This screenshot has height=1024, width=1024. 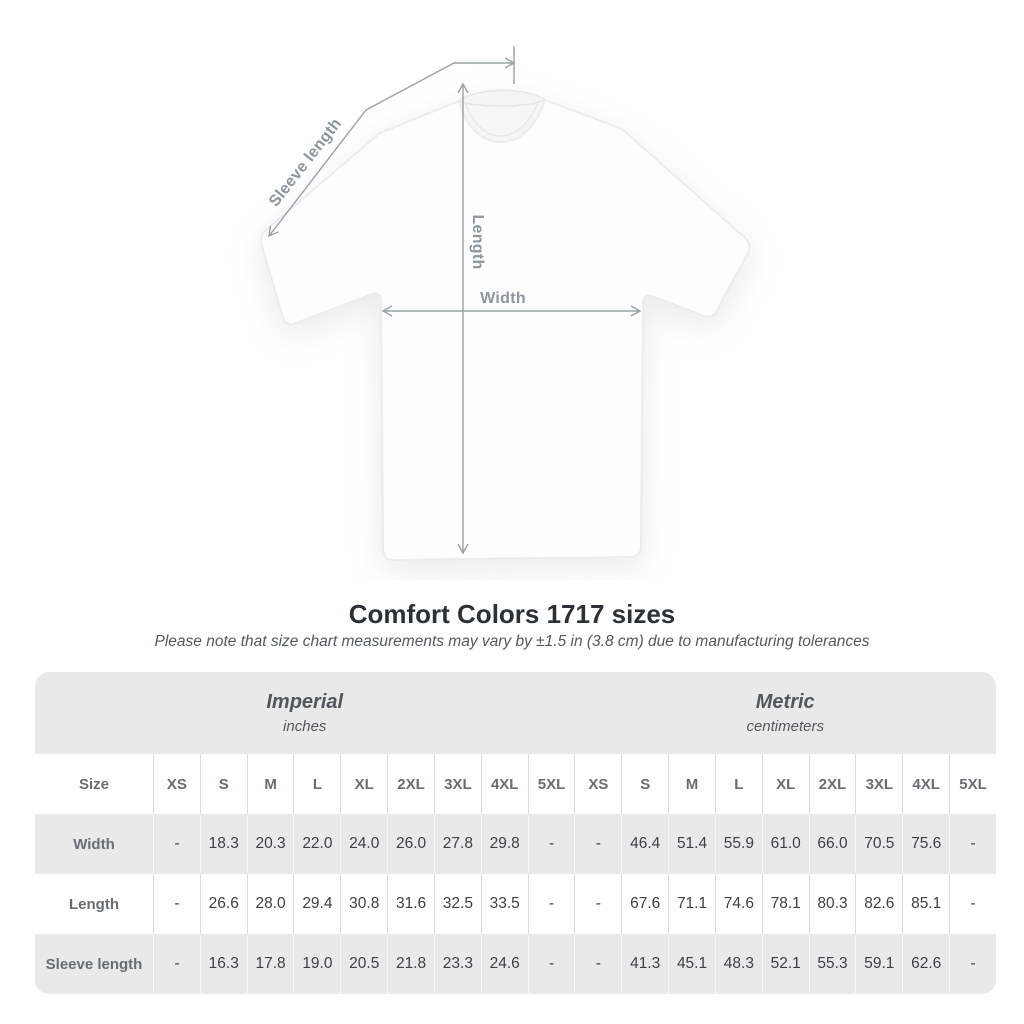 I want to click on measurement-value: 29.4, so click(x=317, y=904).